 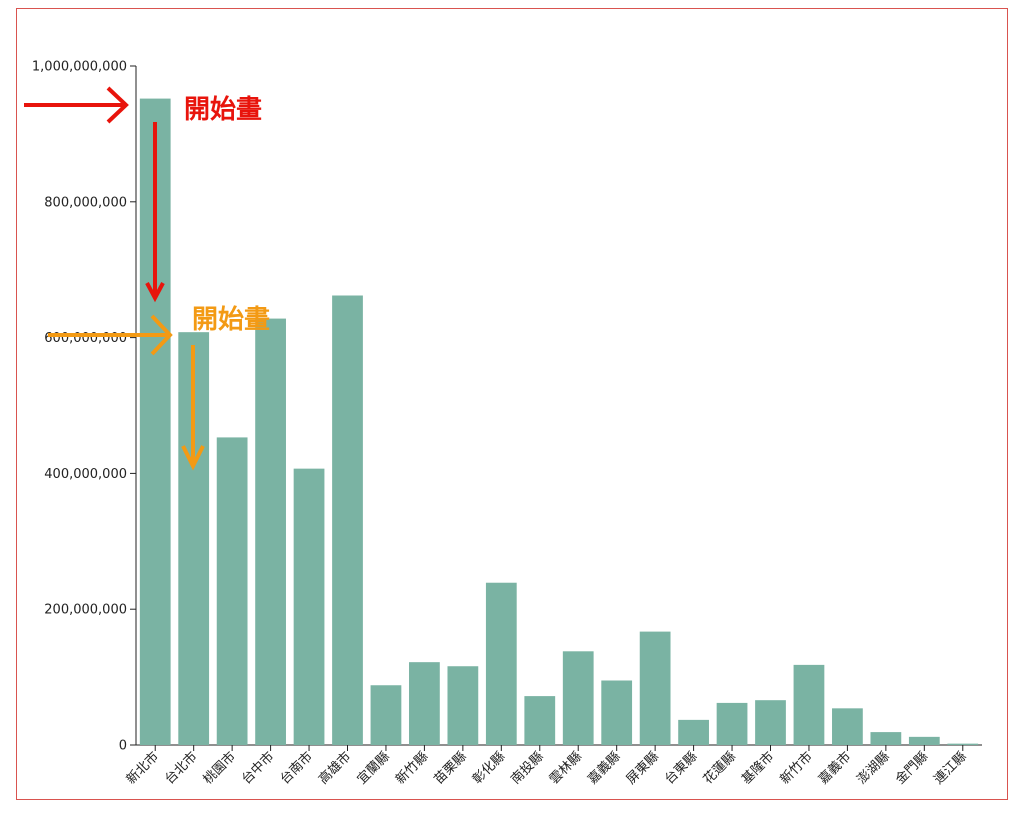 What do you see at coordinates (911, 768) in the screenshot?
I see `x-tick-label: 金門縣` at bounding box center [911, 768].